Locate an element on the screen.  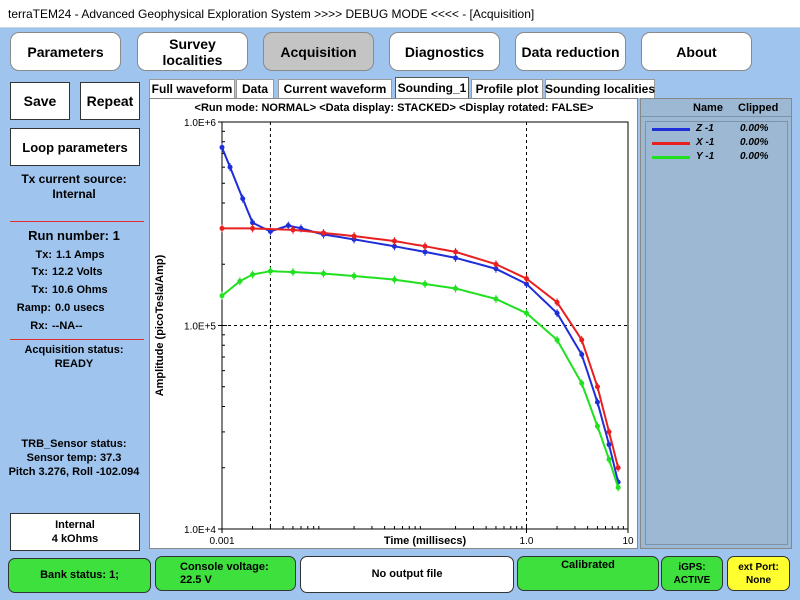
ramp-row: Ramp: 0.0 usecs is located at coordinates (61, 308).